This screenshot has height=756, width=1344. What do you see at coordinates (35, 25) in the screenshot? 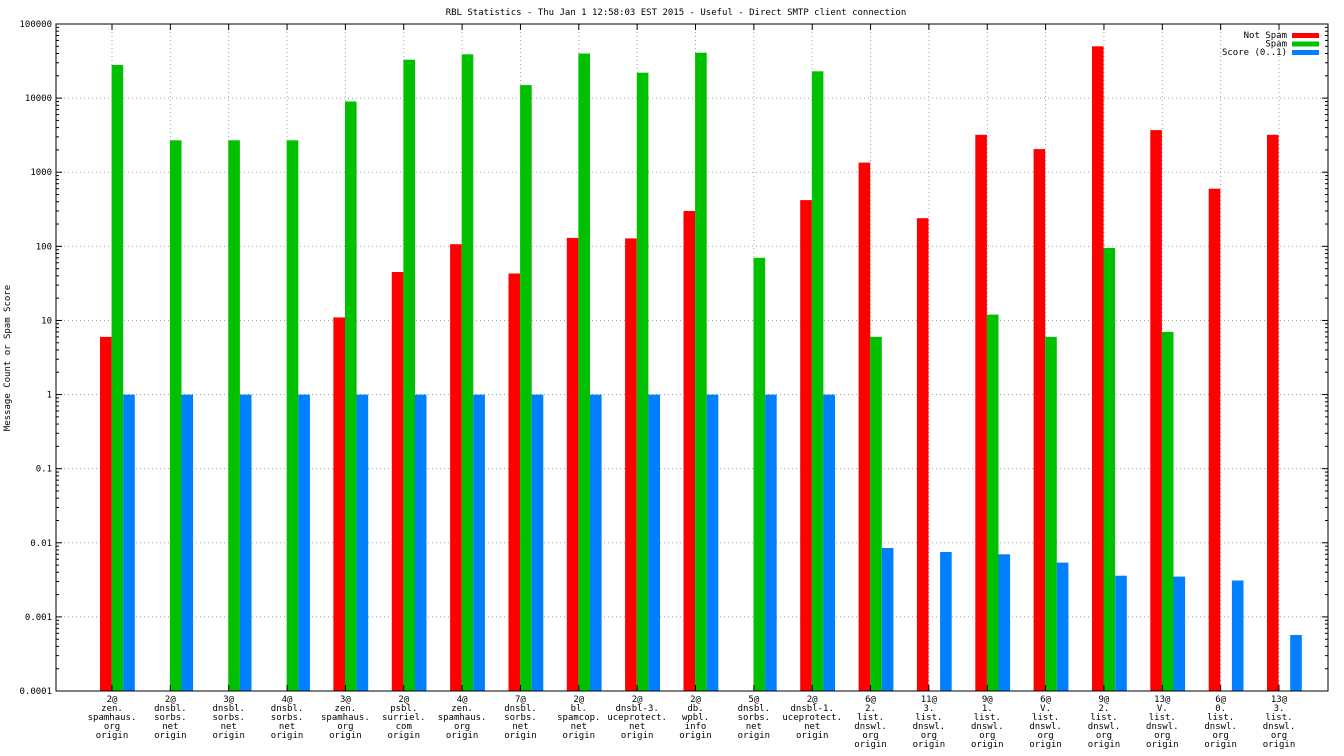
I see `y-tick-label: 100000` at bounding box center [35, 25].